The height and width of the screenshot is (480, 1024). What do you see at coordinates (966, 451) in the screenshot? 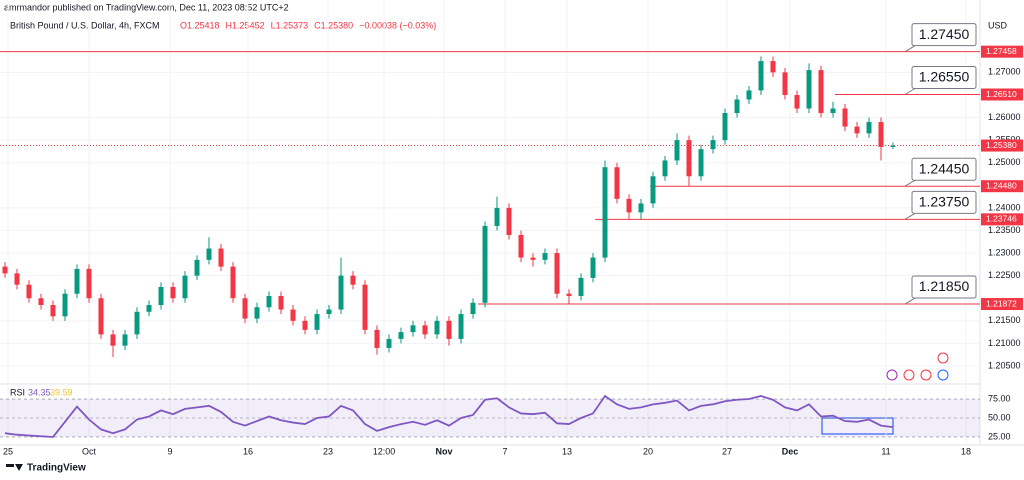
I see `x-tick-label: 18` at bounding box center [966, 451].